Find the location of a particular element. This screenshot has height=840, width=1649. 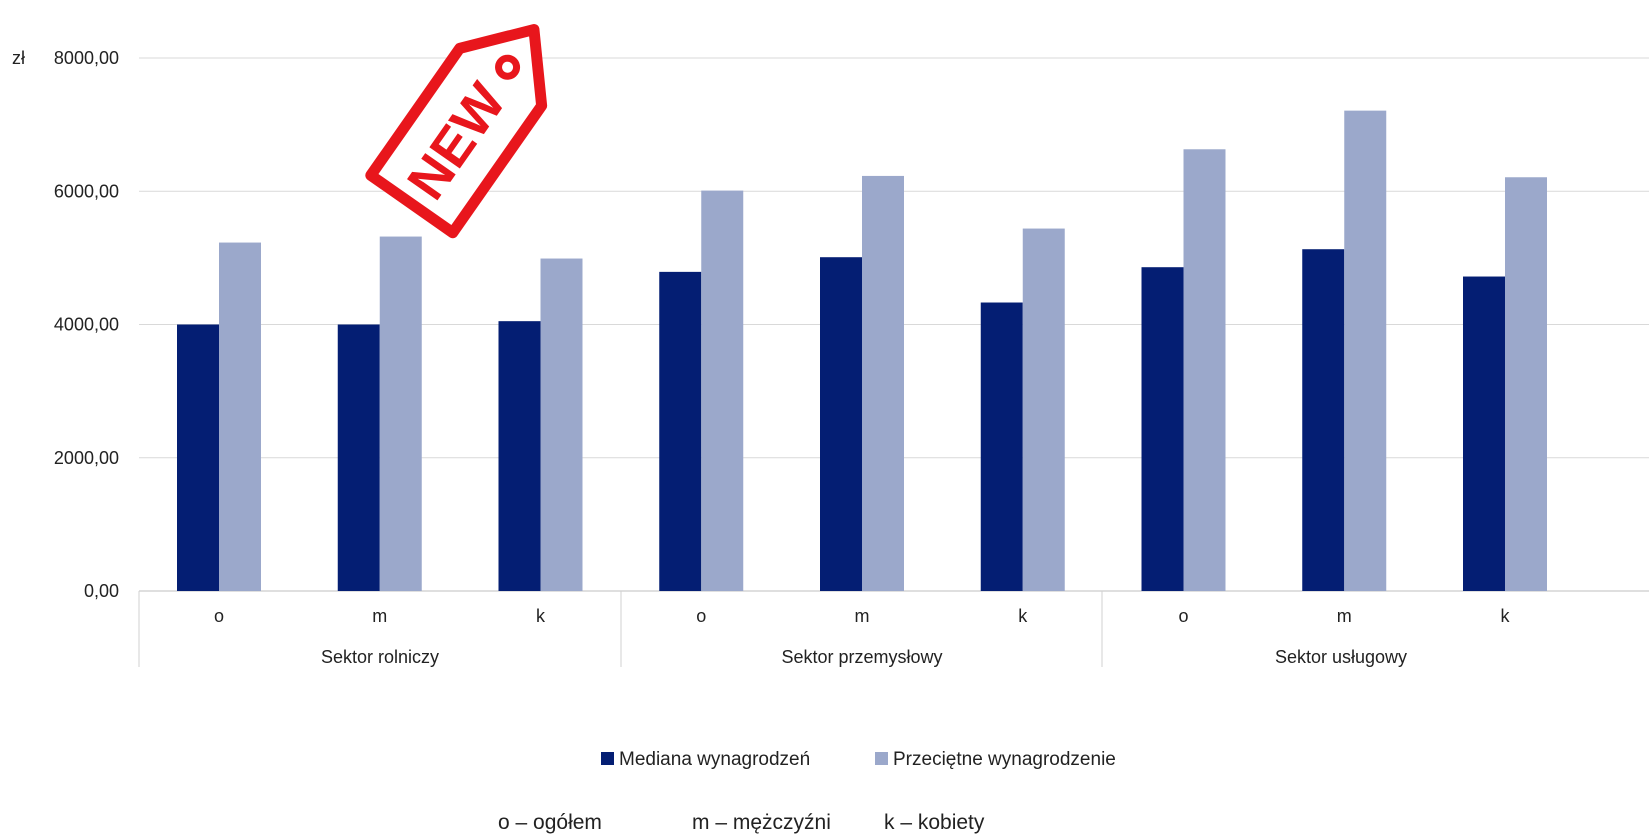

legend-swatch-przecietne is located at coordinates (881, 758).